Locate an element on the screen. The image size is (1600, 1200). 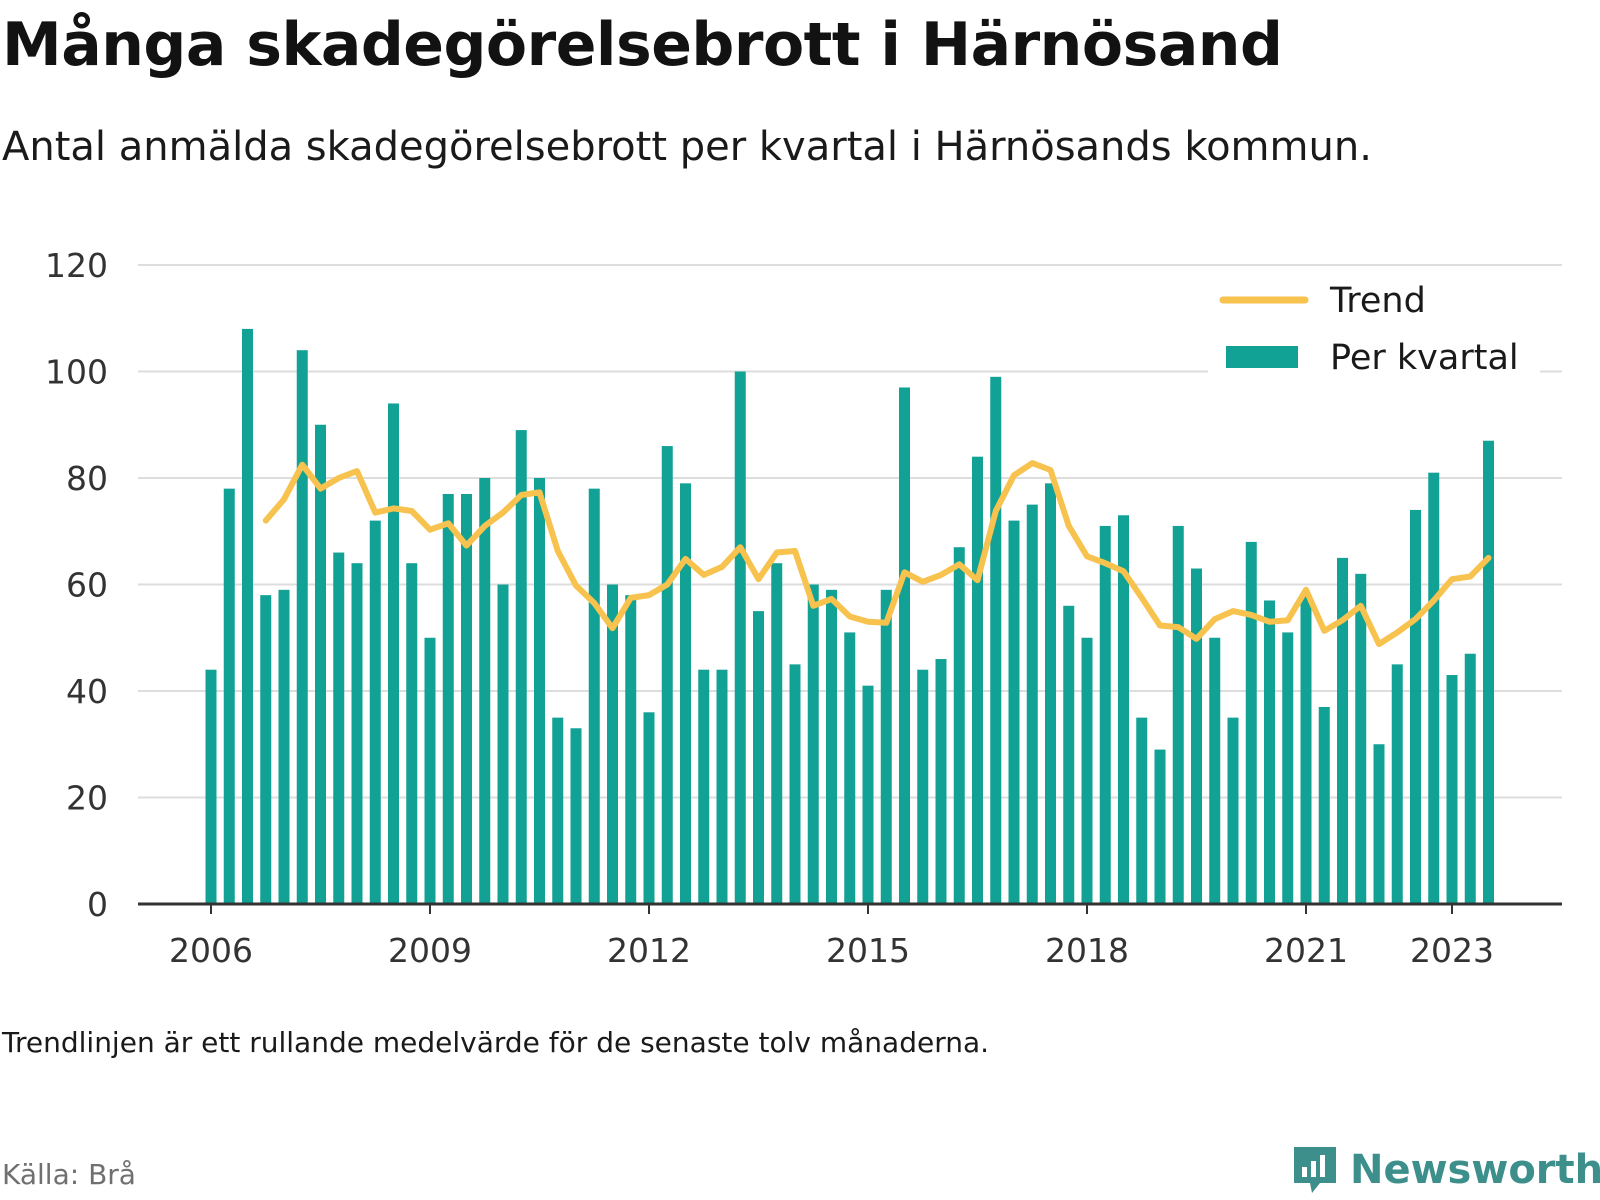
legend-trend-label: Trend is located at coordinates (1377, 301).